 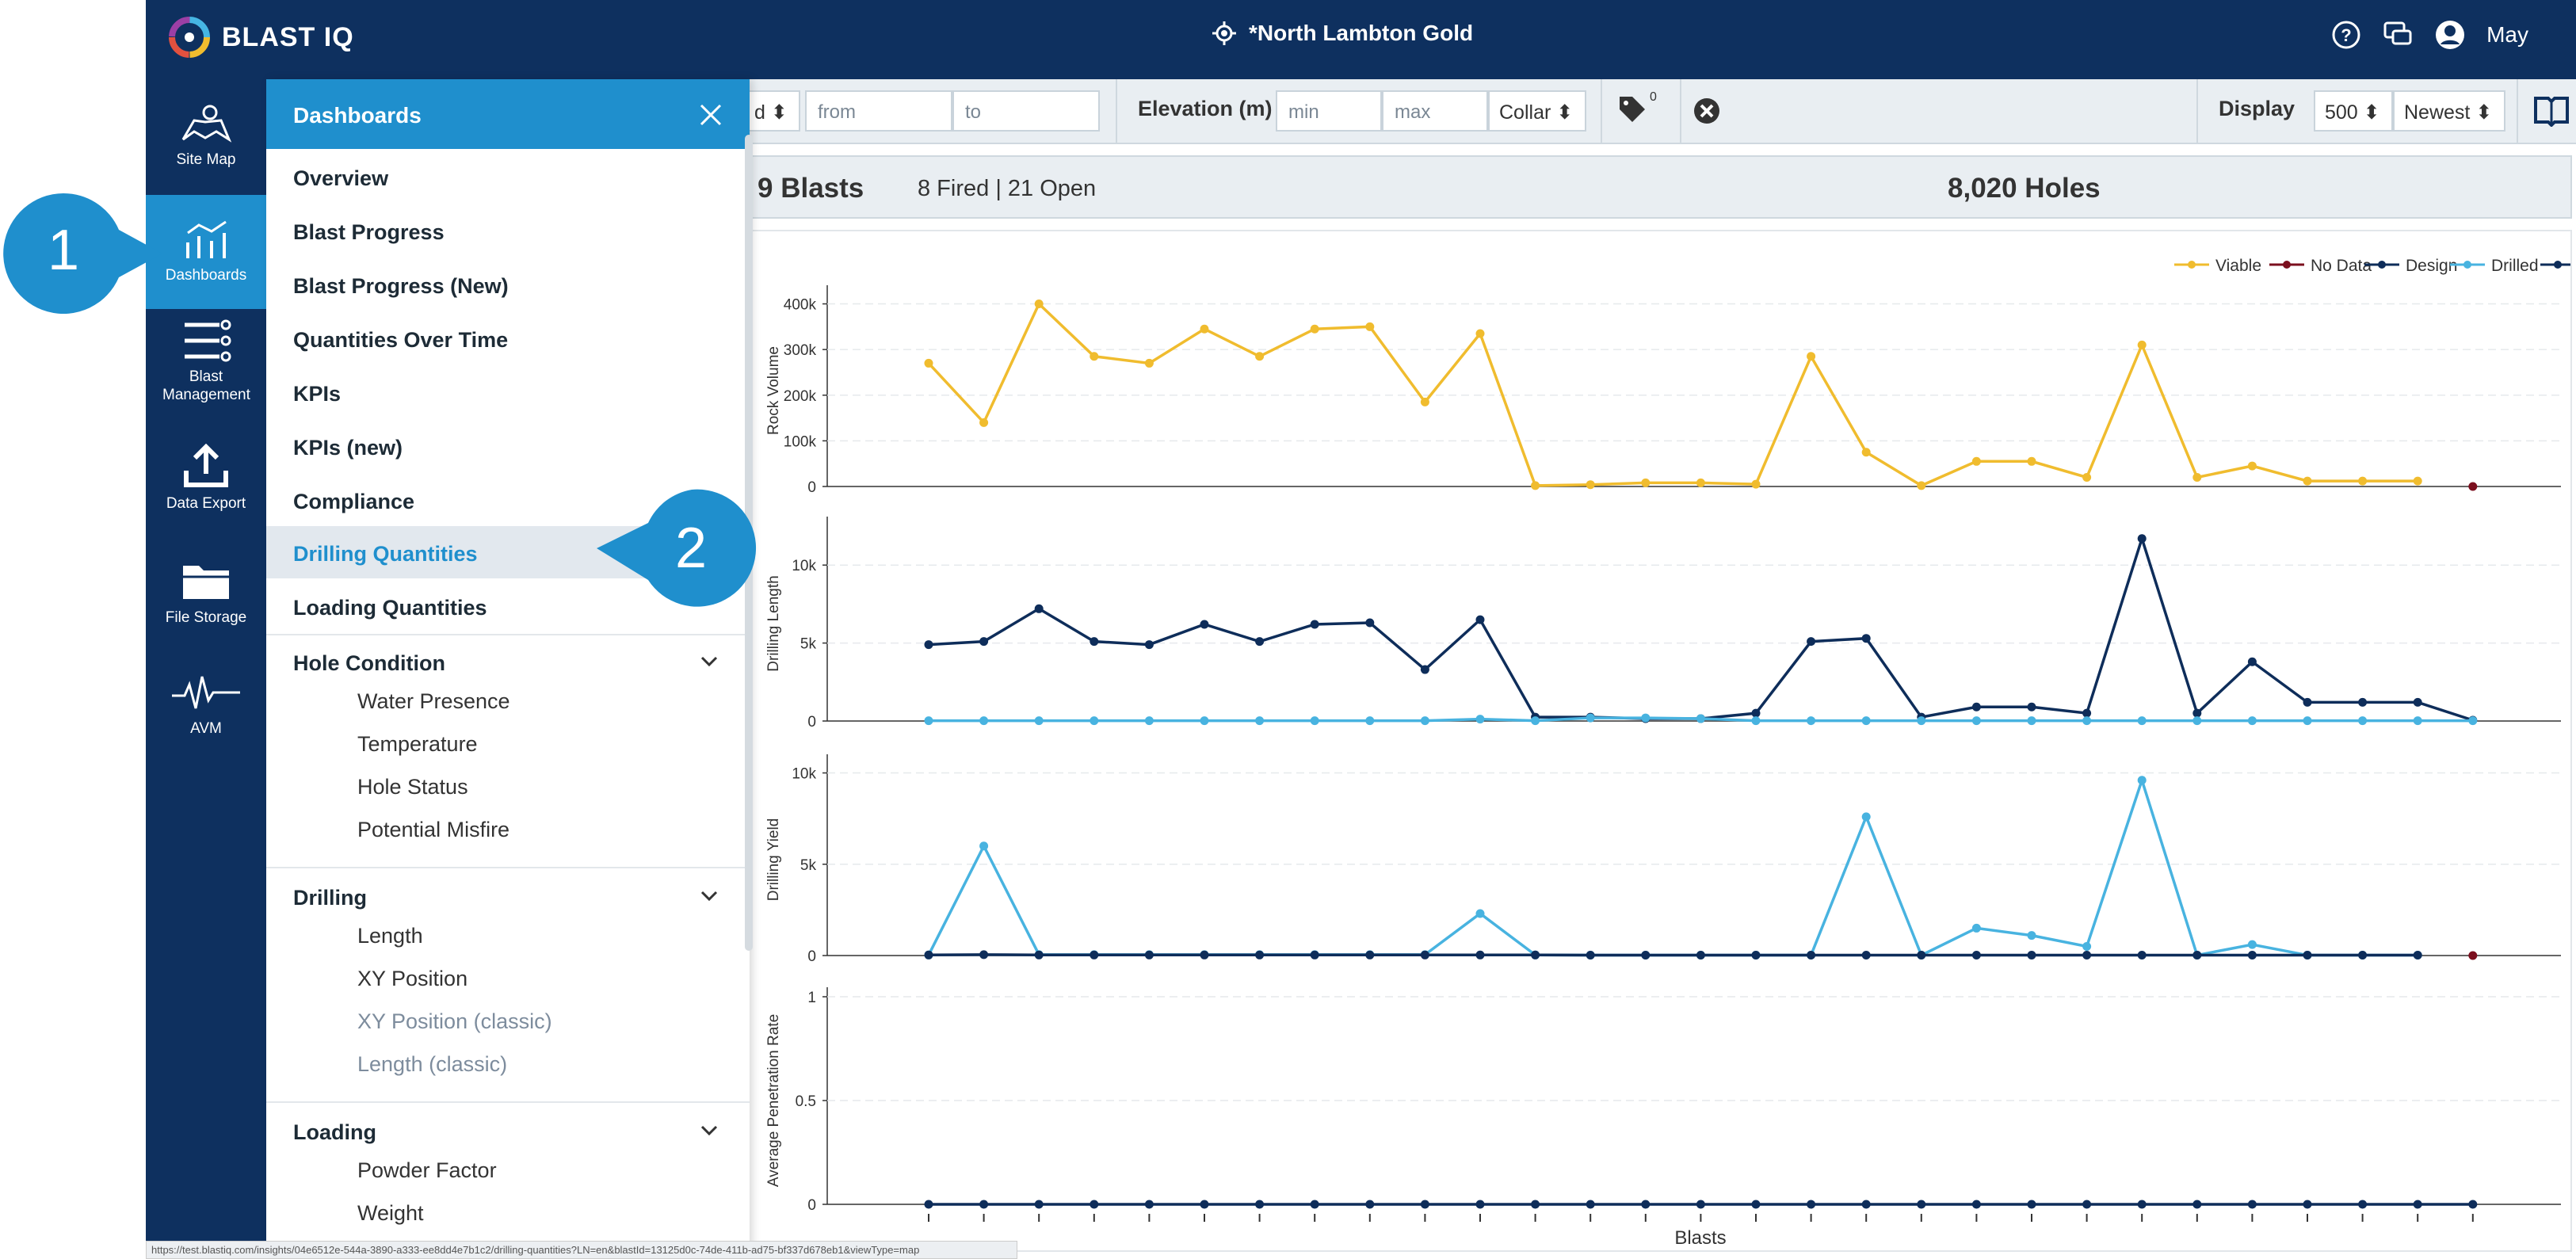 What do you see at coordinates (973, 112) in the screenshot?
I see `to-placeholder: to` at bounding box center [973, 112].